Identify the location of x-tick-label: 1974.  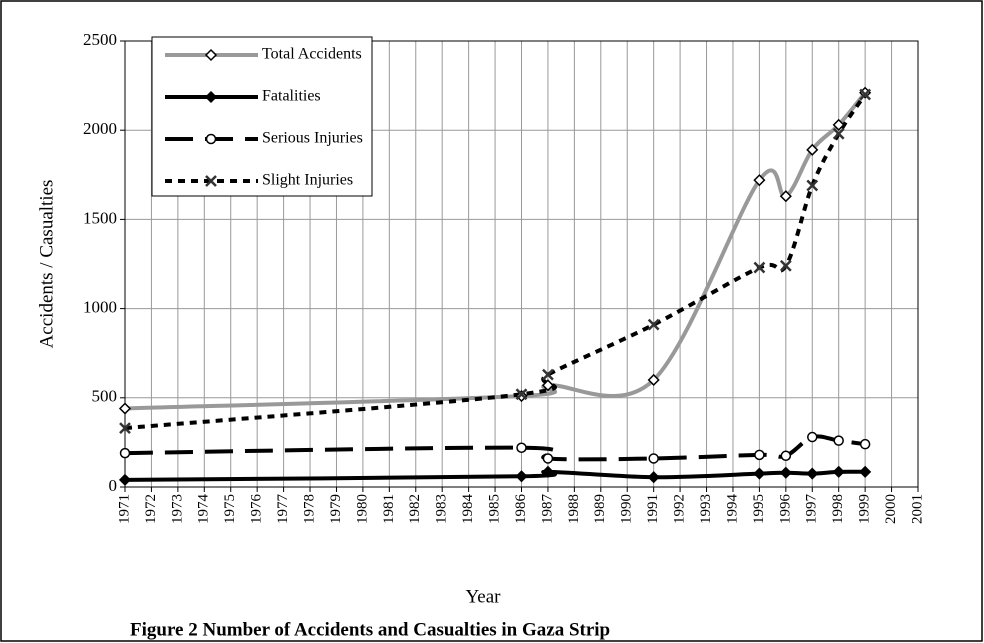
(204, 509).